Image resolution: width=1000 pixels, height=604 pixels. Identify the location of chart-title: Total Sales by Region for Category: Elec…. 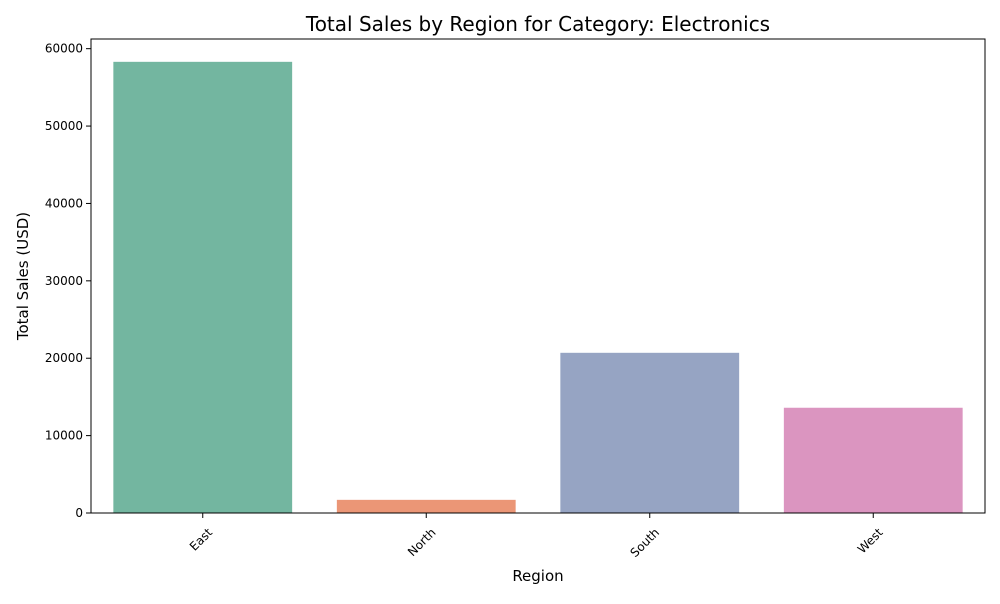
(537, 24).